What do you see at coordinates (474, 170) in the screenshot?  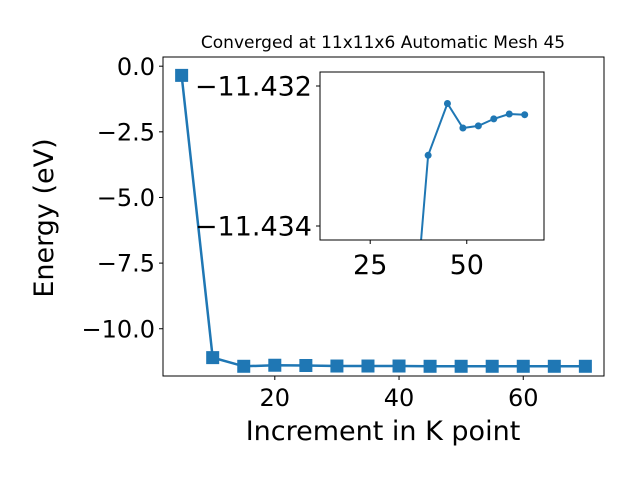 I see `inset-series` at bounding box center [474, 170].